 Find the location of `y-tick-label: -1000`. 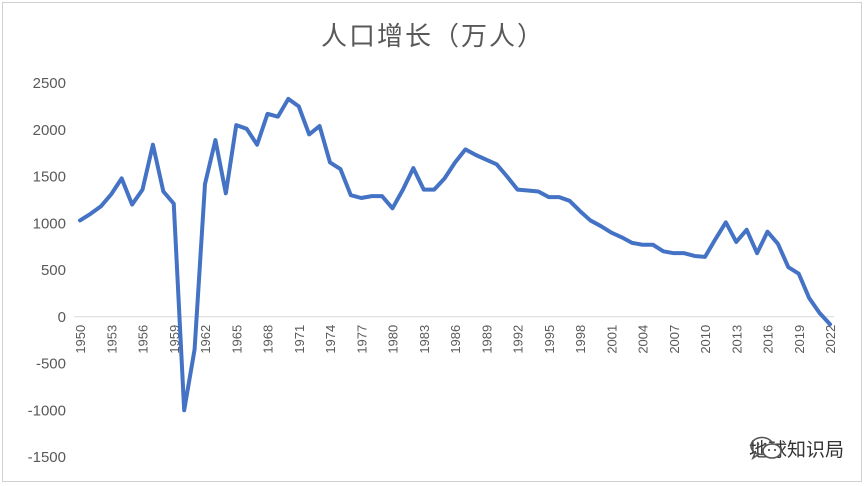

y-tick-label: -1000 is located at coordinates (47, 410).